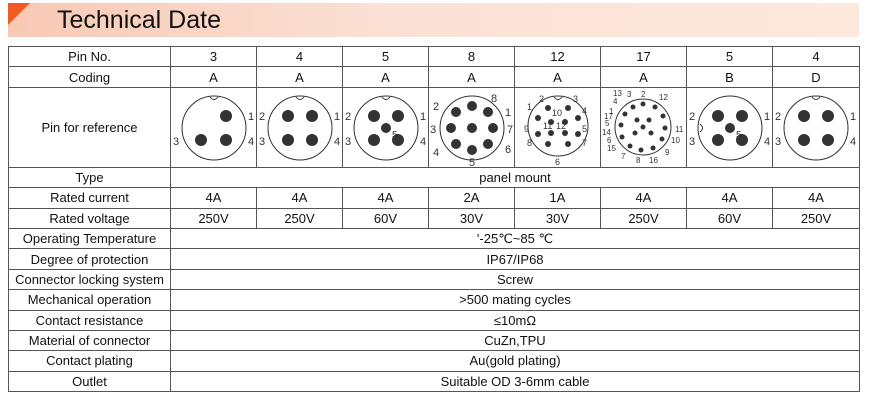 The height and width of the screenshot is (400, 869). I want to click on connector-8pin-a-icon: 1 2 3 4 5 6 7 8, so click(471, 129).